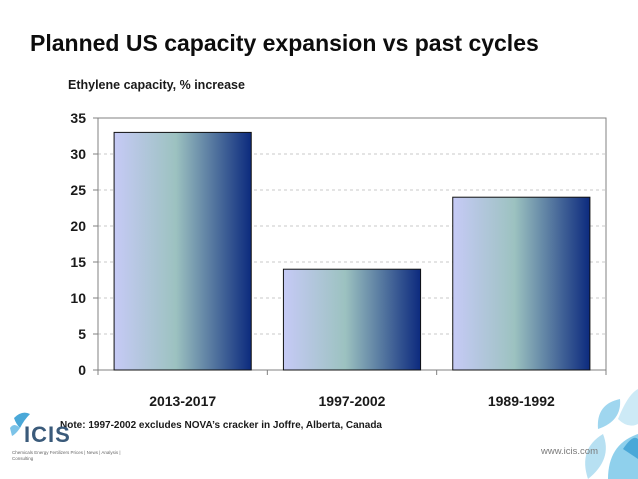  Describe the element at coordinates (78, 226) in the screenshot. I see `y-tick-label: 20` at that location.